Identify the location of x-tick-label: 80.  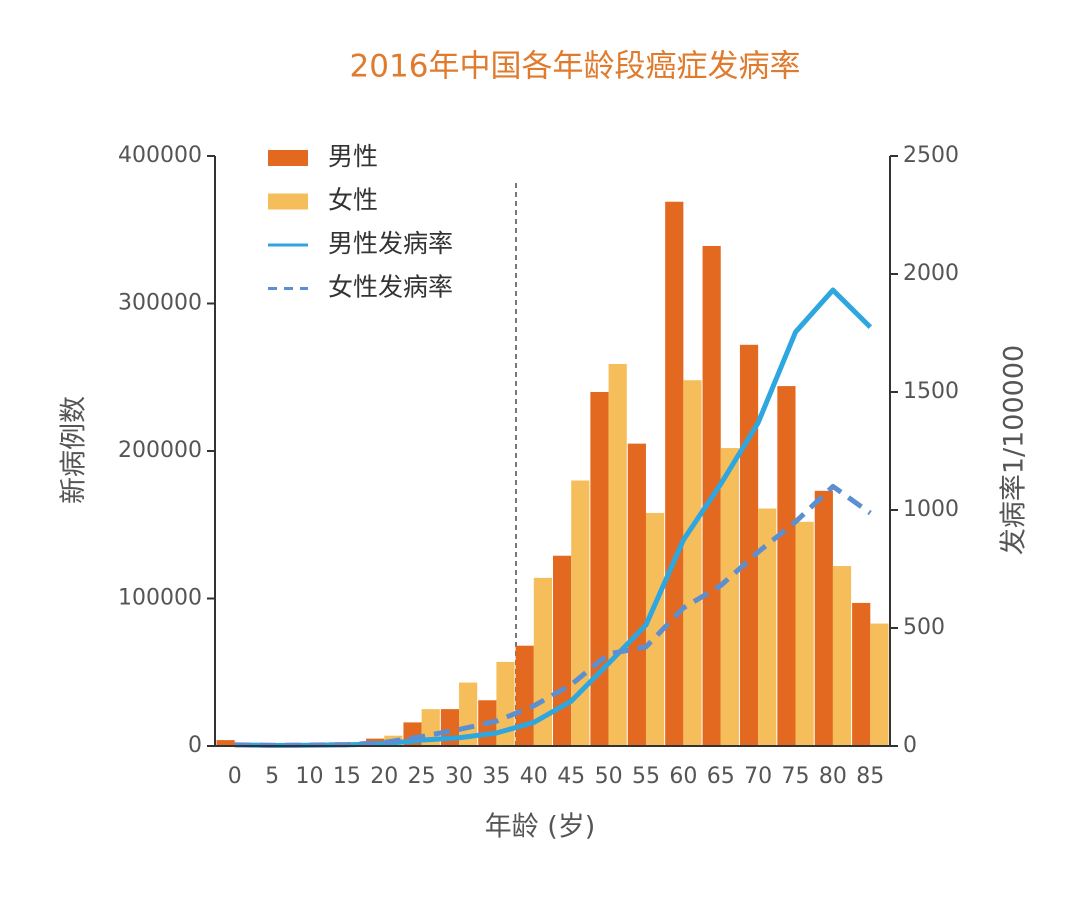
(833, 776).